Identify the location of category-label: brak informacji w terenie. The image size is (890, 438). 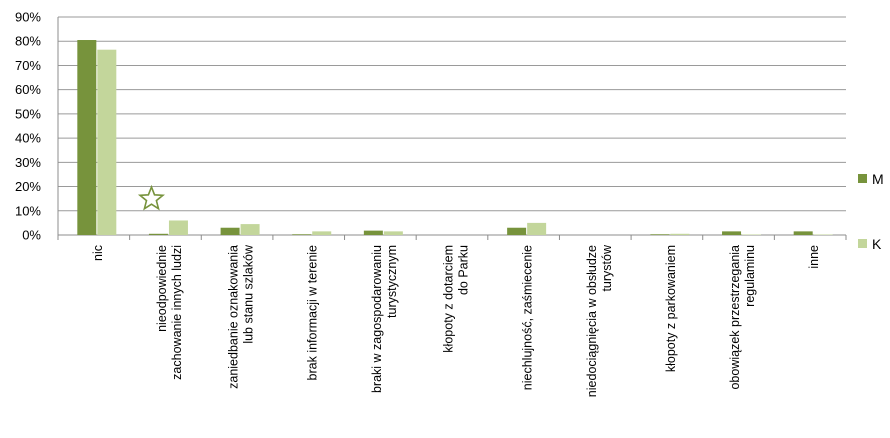
(313, 313).